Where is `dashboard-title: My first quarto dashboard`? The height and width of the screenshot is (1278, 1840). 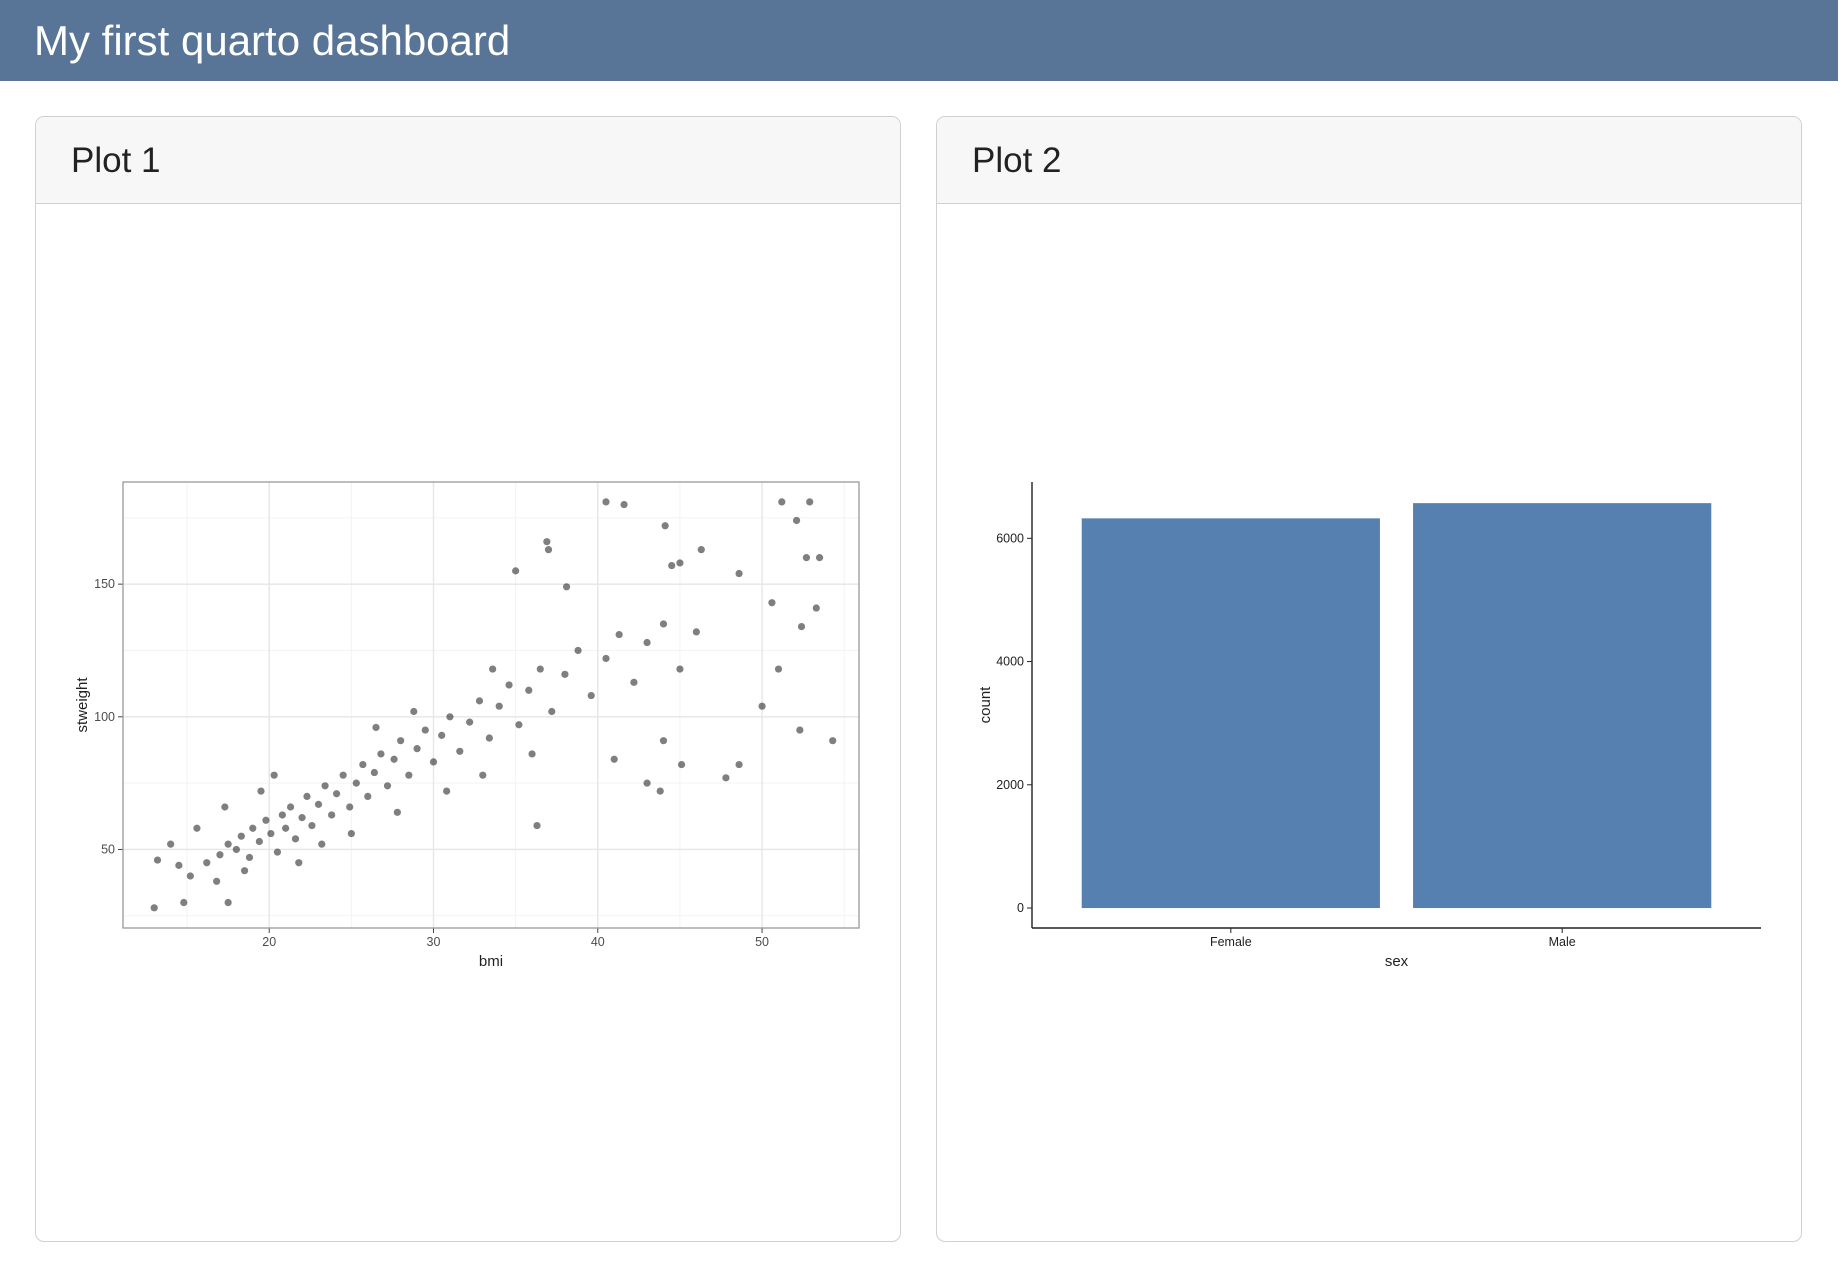 dashboard-title: My first quarto dashboard is located at coordinates (919, 40).